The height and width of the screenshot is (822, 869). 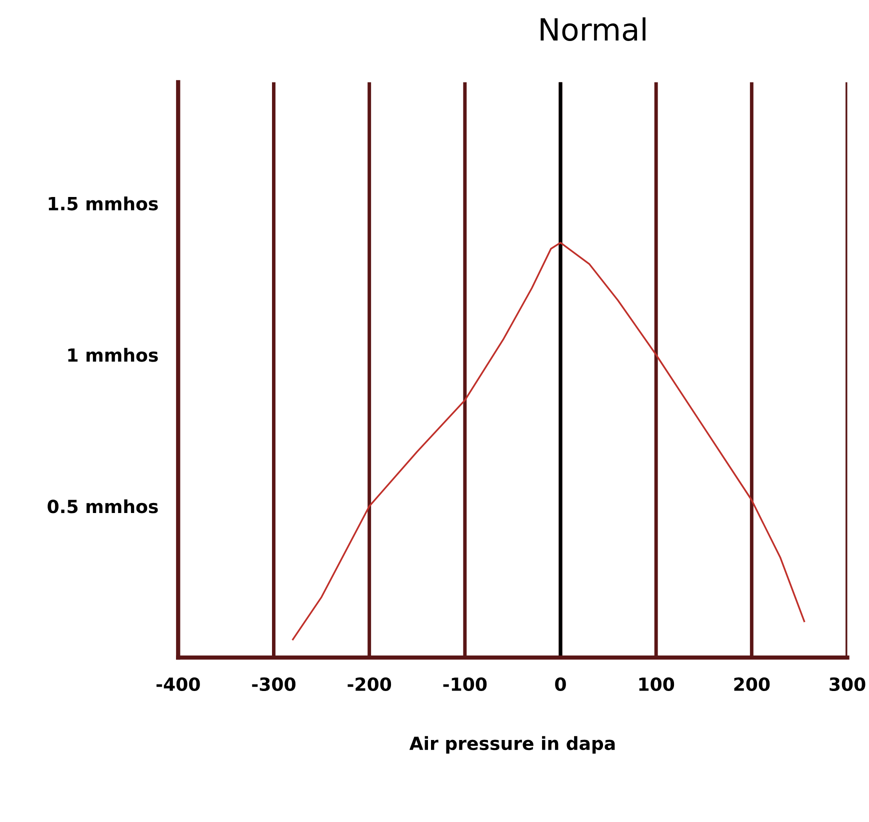 I want to click on x-tick-label: 0, so click(x=560, y=684).